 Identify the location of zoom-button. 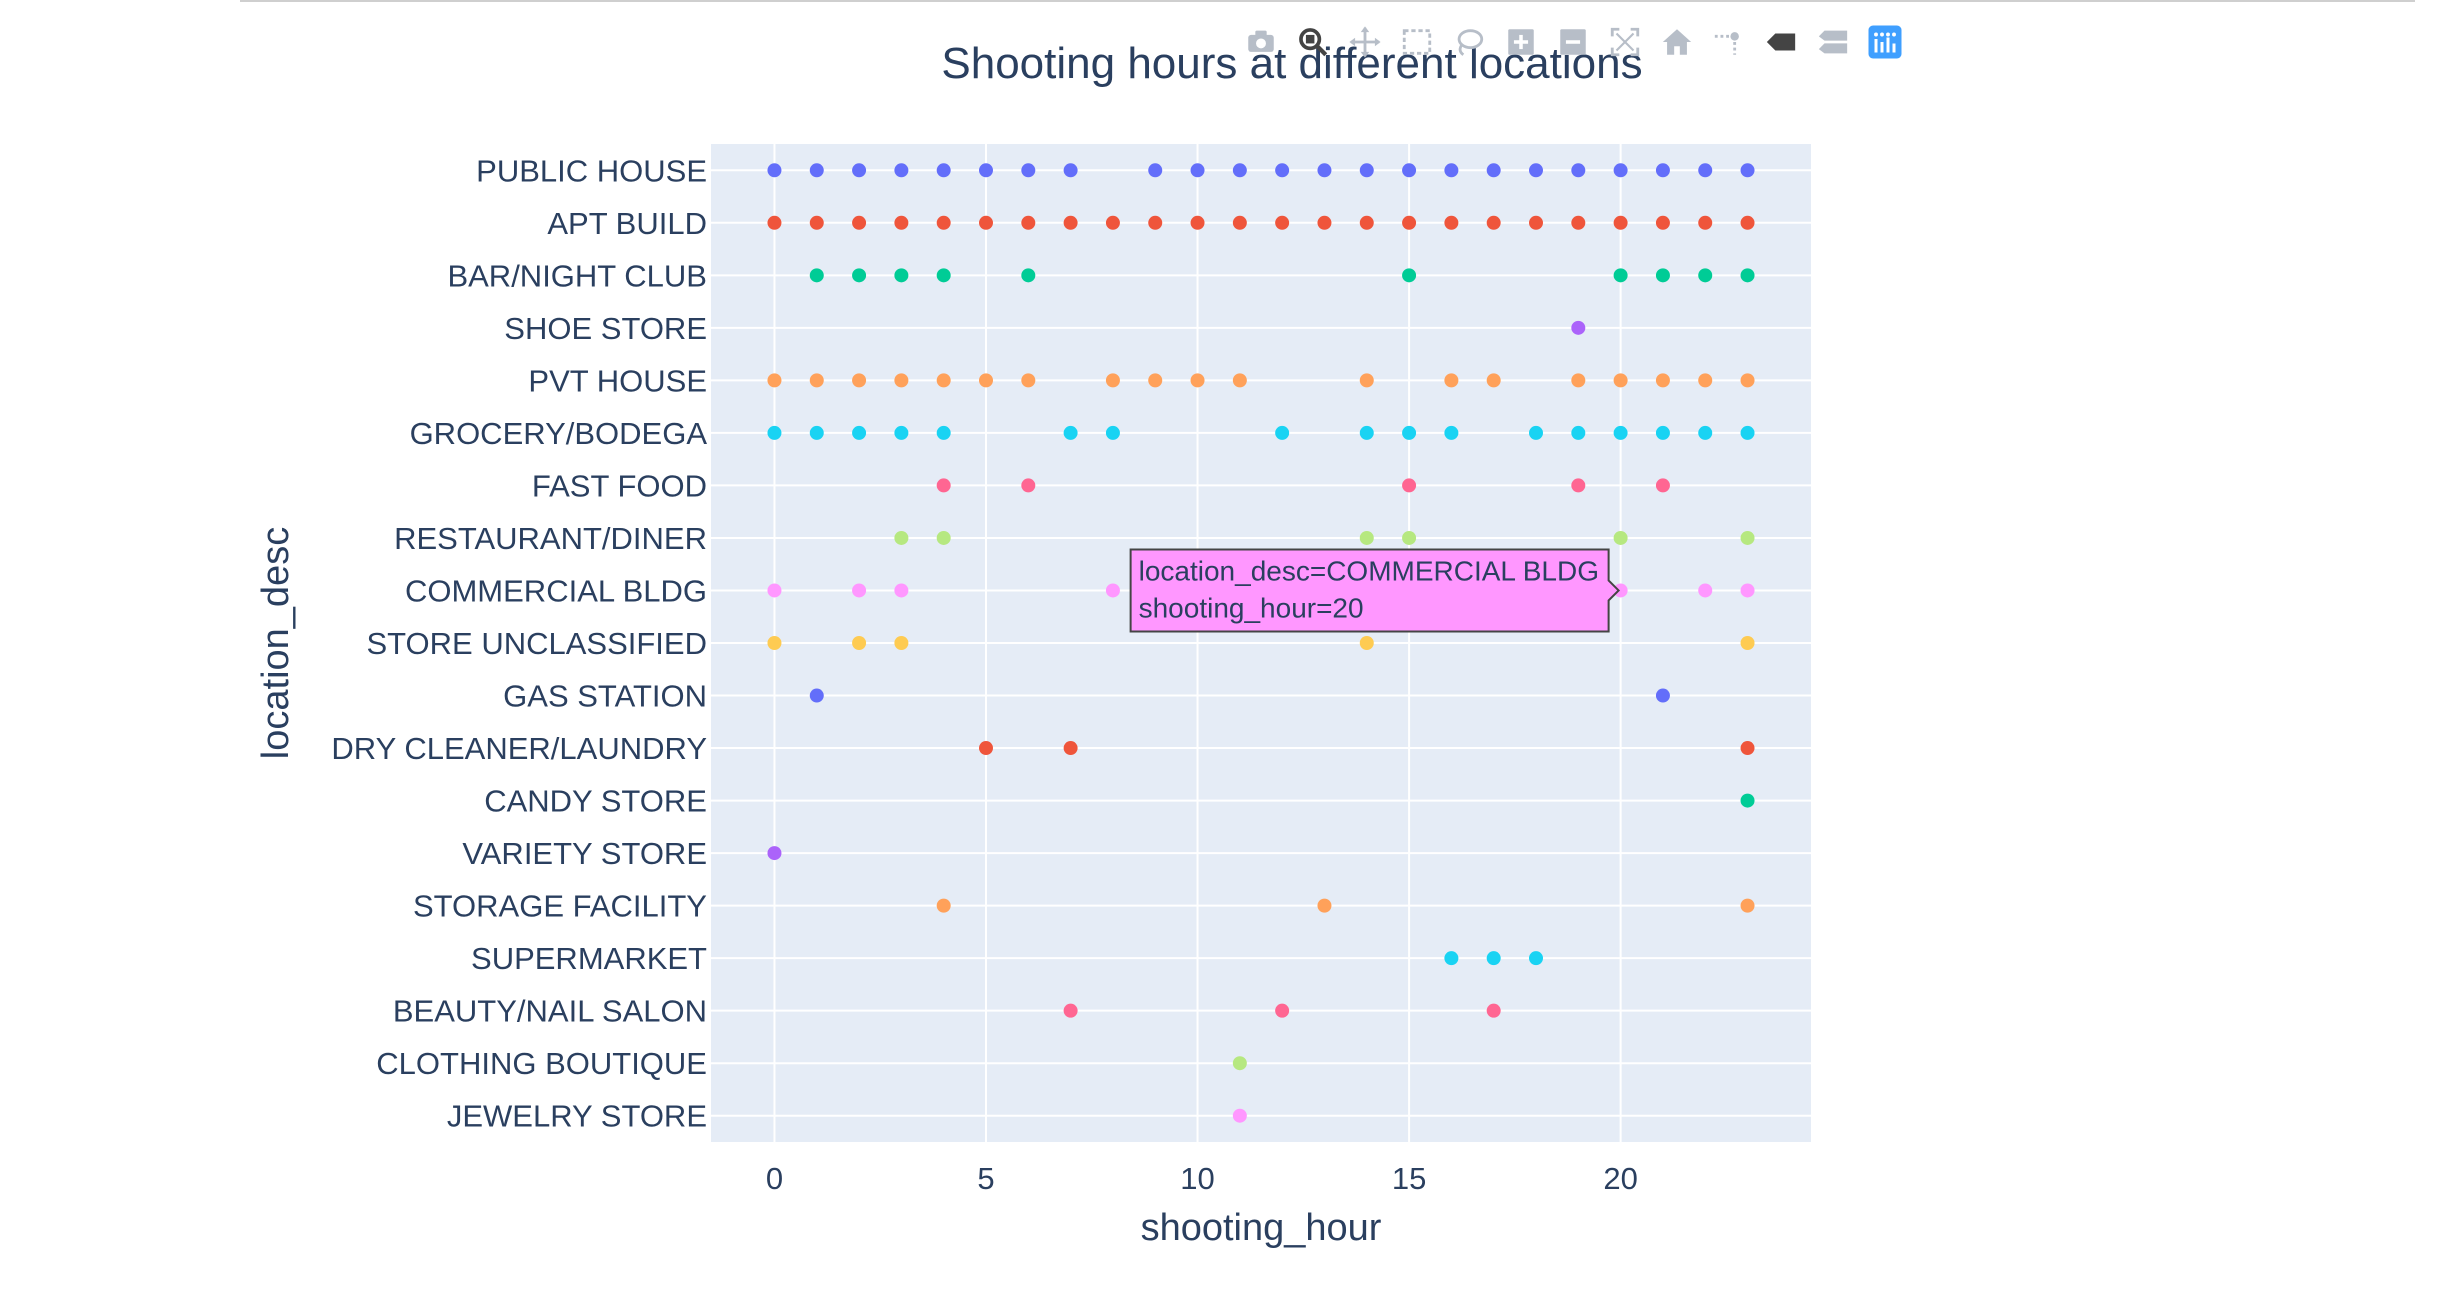
(1313, 42).